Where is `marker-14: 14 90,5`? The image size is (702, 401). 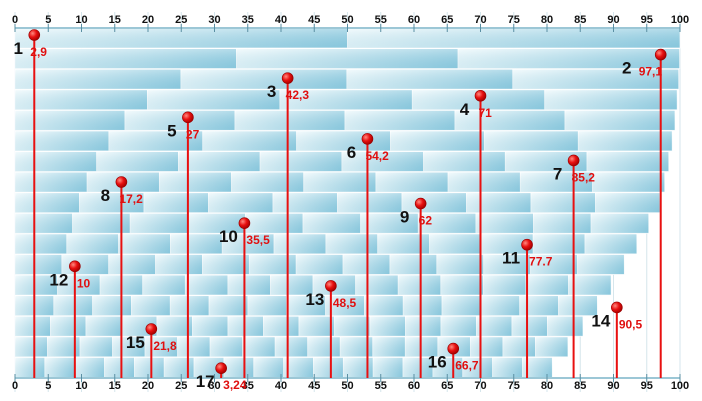 marker-14: 14 90,5 is located at coordinates (617, 339).